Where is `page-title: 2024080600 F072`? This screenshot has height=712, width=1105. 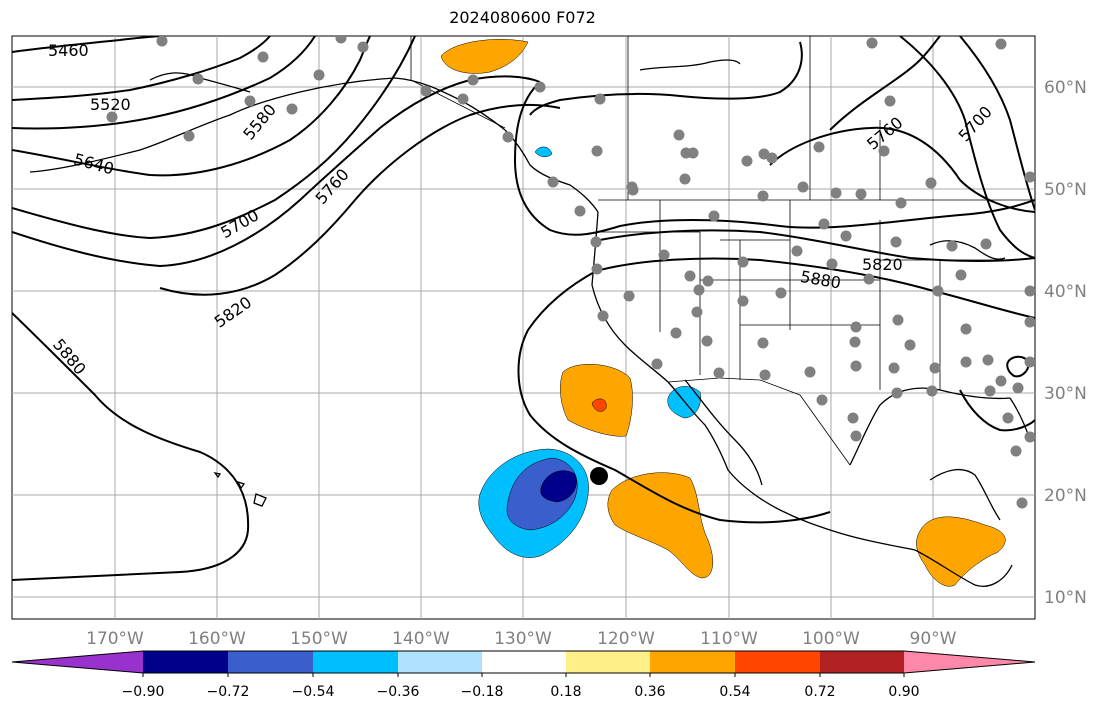
page-title: 2024080600 F072 is located at coordinates (522, 17).